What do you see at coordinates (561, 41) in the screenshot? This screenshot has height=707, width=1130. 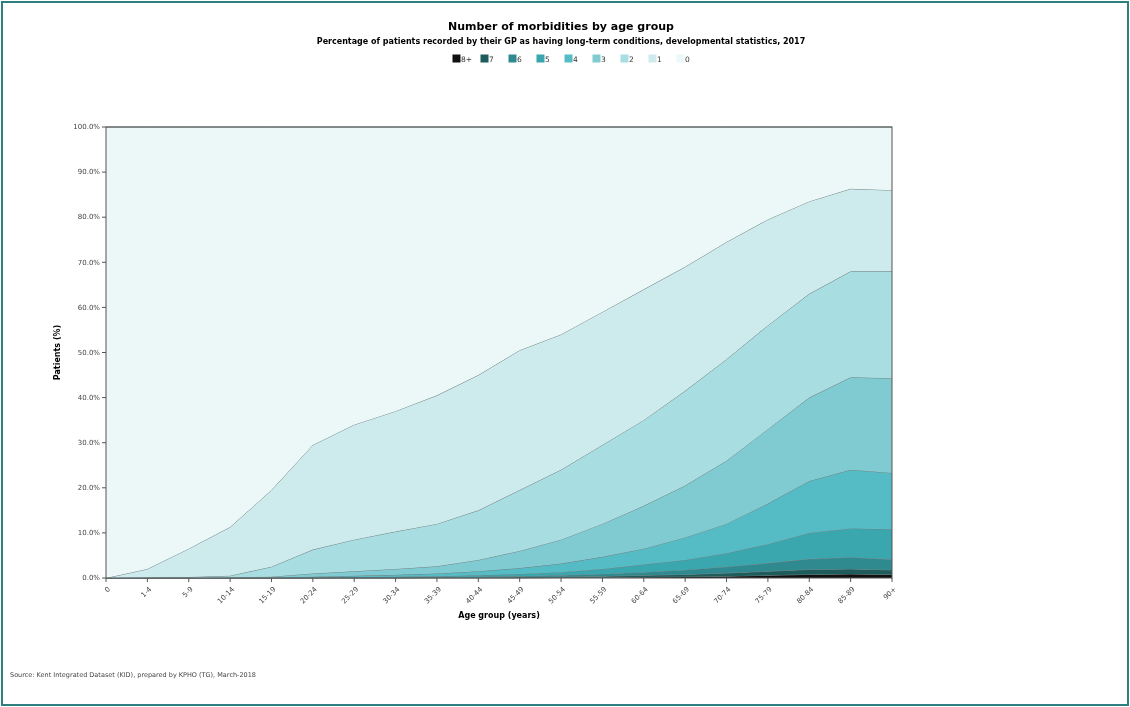 I see `chart-subtitle: Percentage of patients recorded by their GP as having long-term conditions, developmental statistics, 2017` at bounding box center [561, 41].